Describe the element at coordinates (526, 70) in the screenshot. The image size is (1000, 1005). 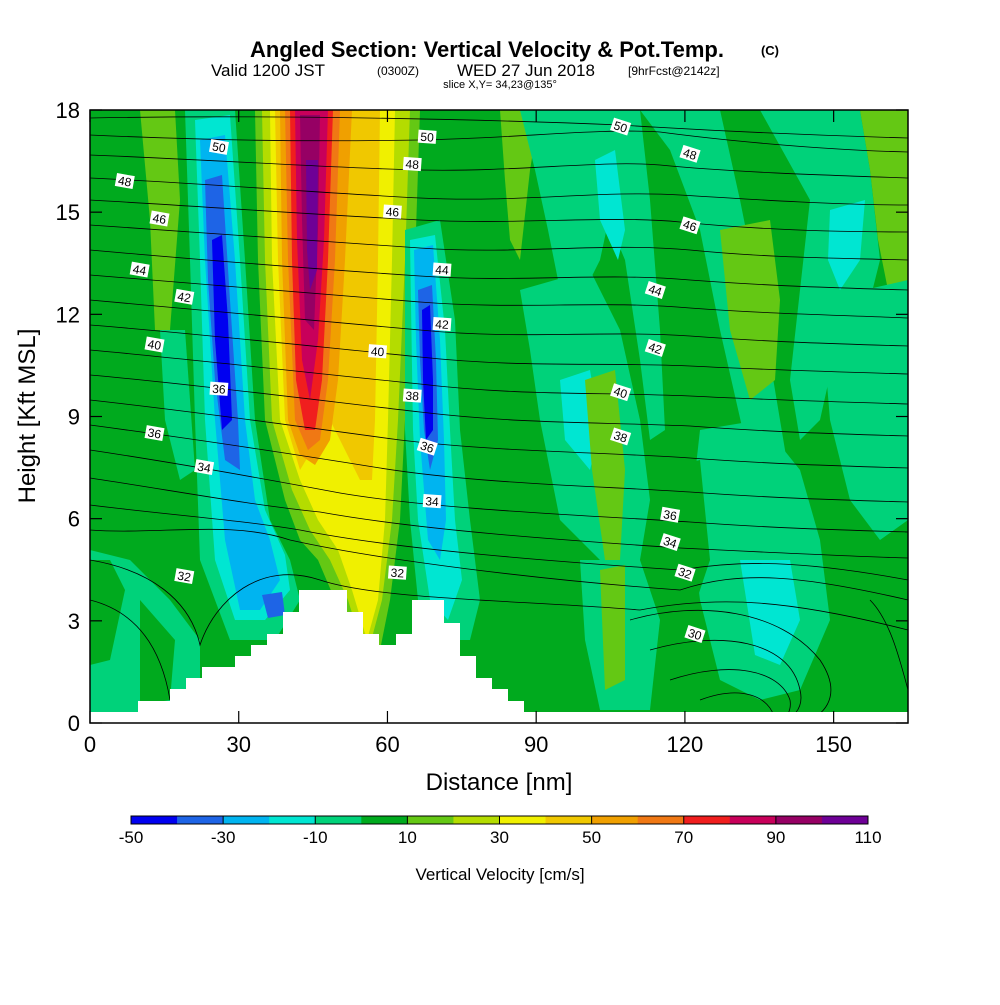
I see `subtitle-date: WED 27 Jun 2018` at that location.